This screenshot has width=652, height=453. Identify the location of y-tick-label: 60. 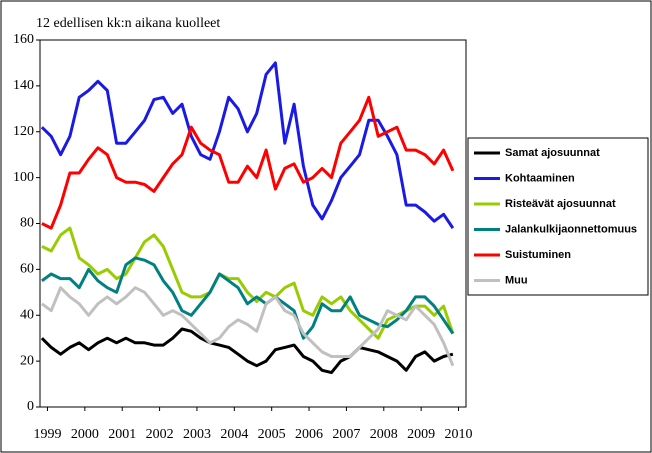
(27, 269).